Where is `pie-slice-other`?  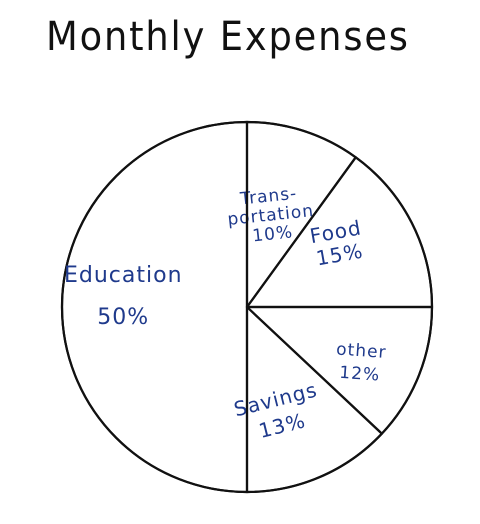
pie-slice-other is located at coordinates (339, 370).